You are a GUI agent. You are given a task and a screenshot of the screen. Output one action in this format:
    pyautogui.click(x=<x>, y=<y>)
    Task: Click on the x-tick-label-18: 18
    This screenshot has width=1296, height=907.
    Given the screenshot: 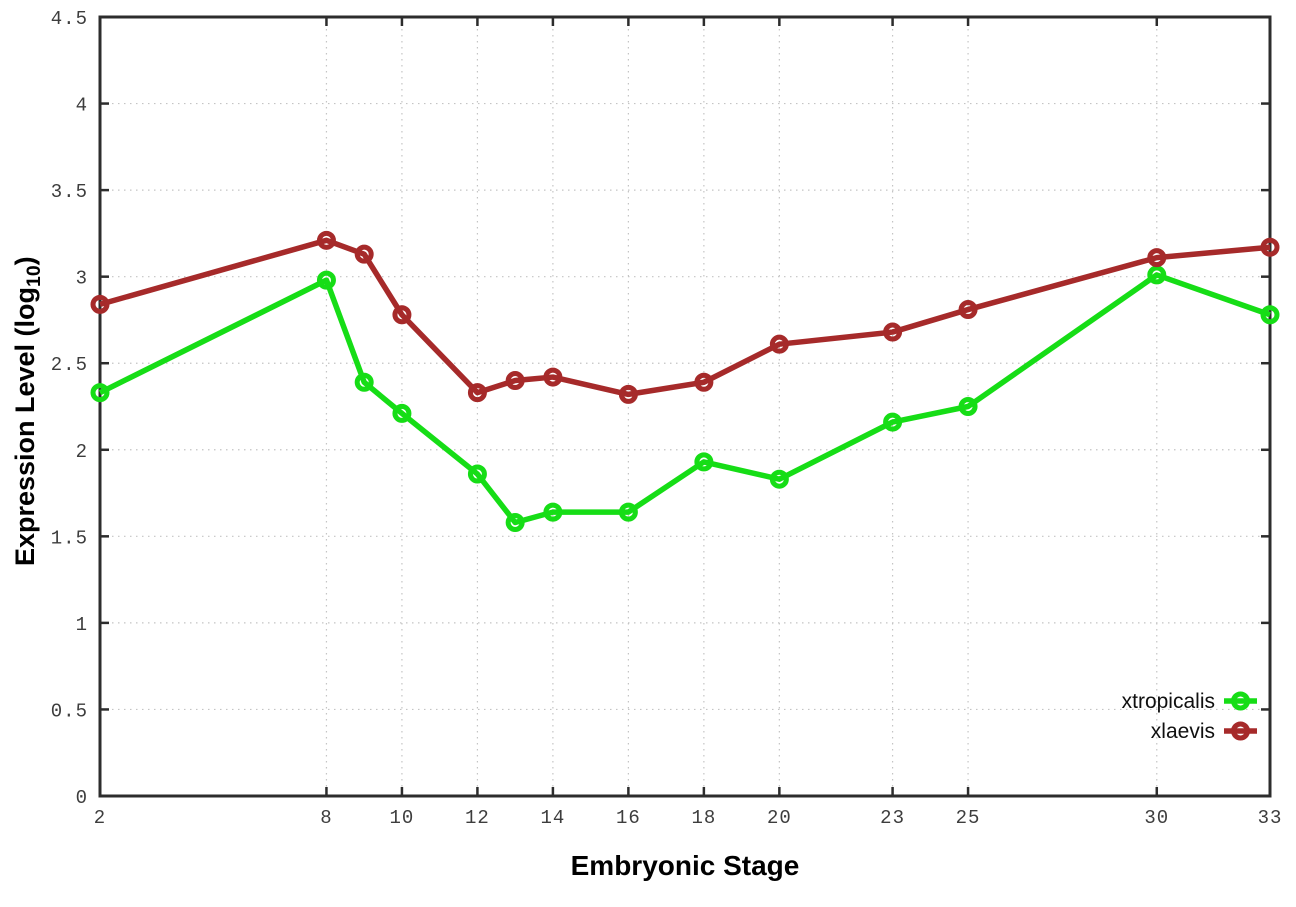 What is the action you would take?
    pyautogui.click(x=703, y=818)
    